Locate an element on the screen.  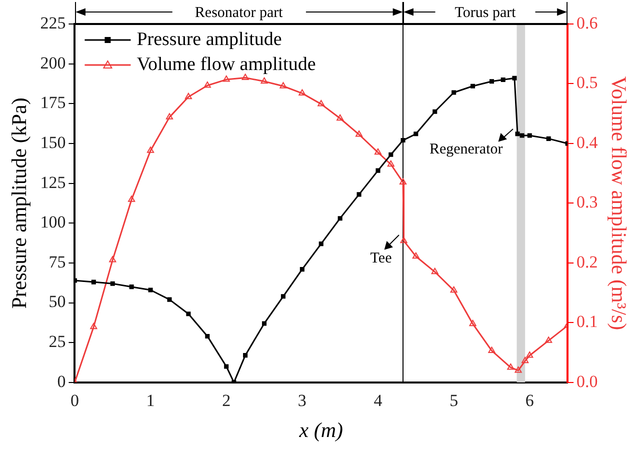
y2-axis-title: Volume flow amplitude (m³/s) is located at coordinates (618, 203).